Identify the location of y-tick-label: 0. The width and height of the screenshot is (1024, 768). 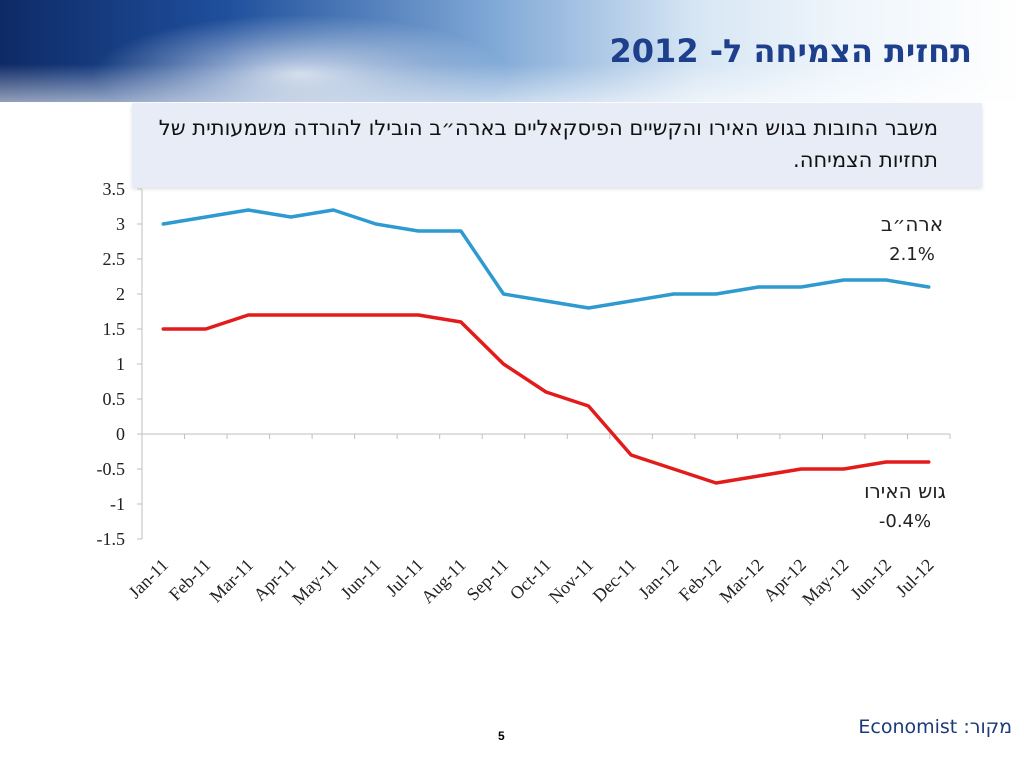
(120, 434).